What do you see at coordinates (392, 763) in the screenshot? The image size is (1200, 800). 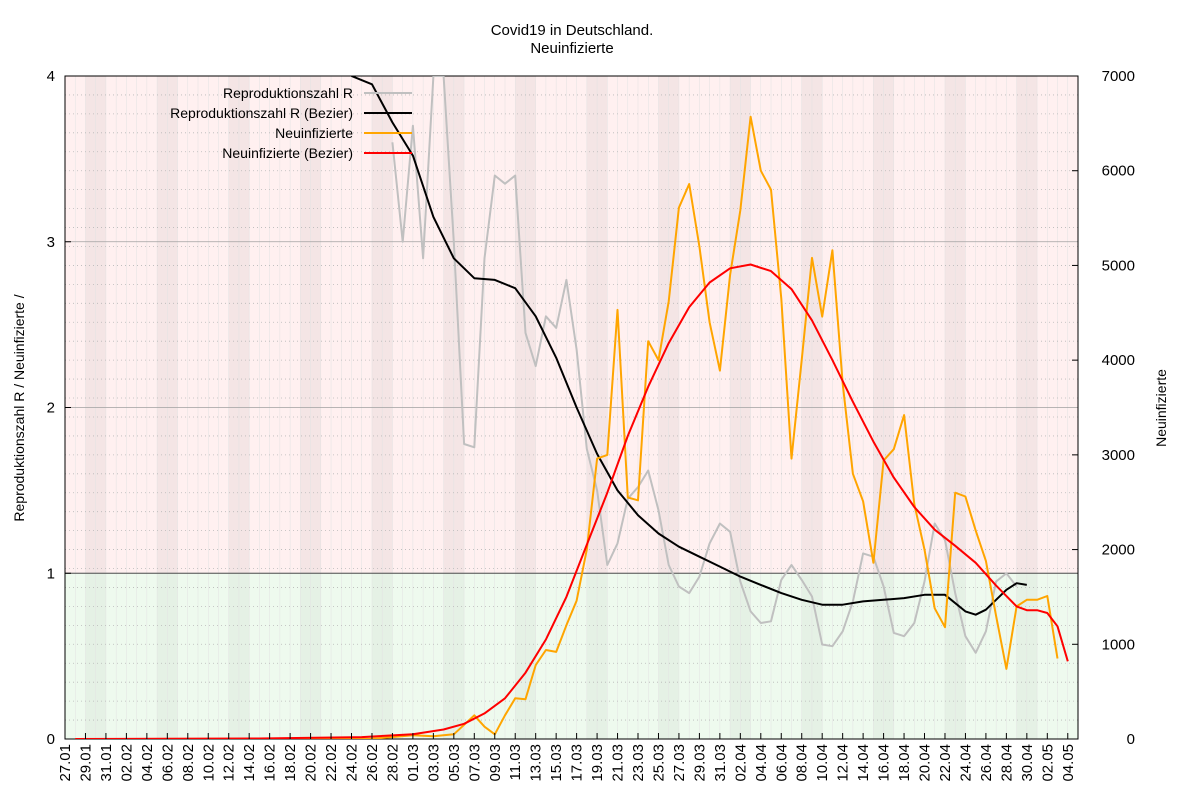 I see `x-tick-label: 28.02` at bounding box center [392, 763].